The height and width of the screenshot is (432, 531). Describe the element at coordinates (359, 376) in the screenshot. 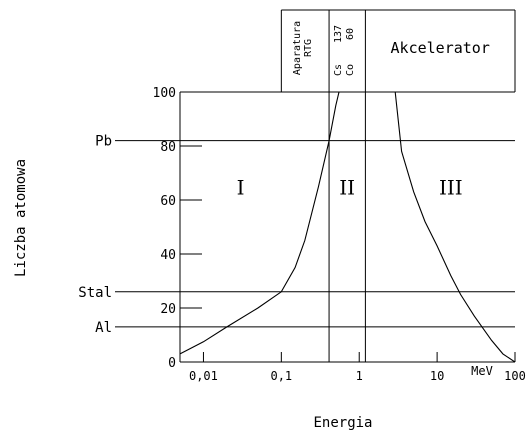

I see `x-tick-label: 1` at that location.